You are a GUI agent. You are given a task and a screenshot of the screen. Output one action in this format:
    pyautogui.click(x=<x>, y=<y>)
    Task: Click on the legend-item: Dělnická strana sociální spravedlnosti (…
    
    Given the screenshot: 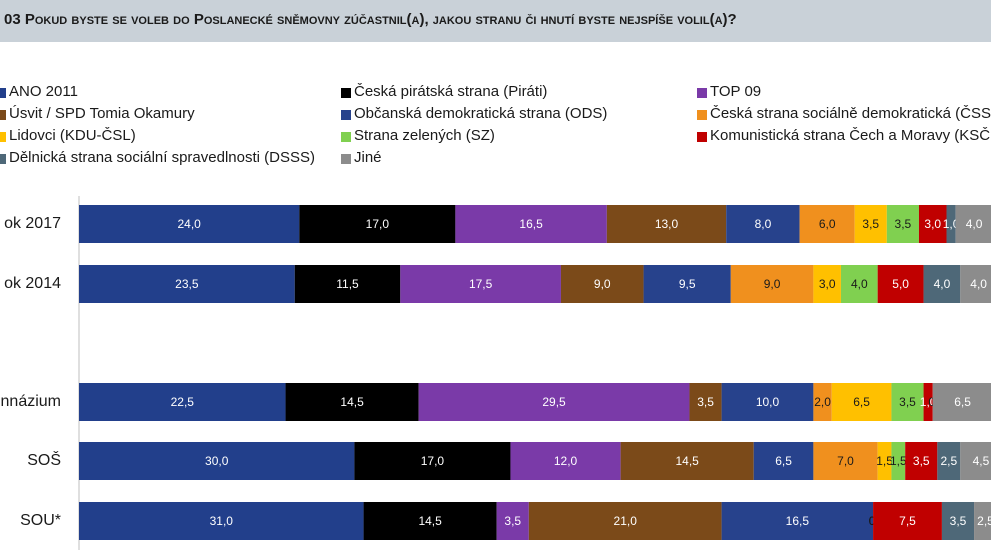 What is the action you would take?
    pyautogui.click(x=495, y=159)
    